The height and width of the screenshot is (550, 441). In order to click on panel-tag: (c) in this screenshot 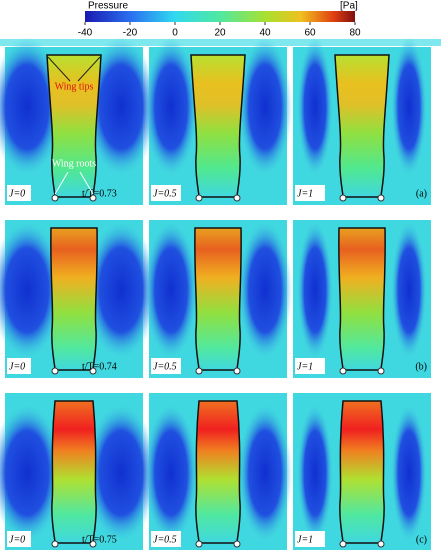, I will do `click(421, 539)`.